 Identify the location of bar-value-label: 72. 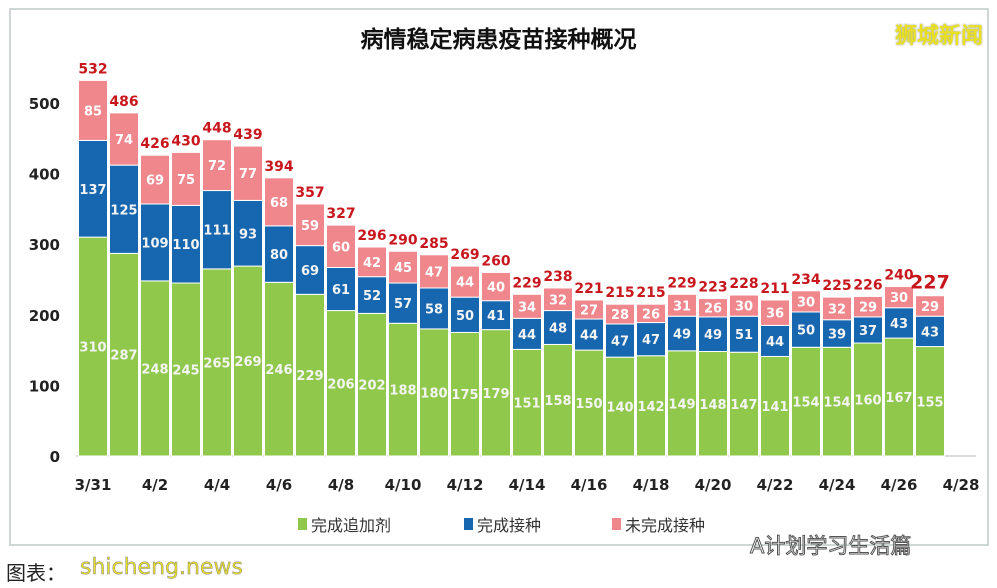
(217, 166).